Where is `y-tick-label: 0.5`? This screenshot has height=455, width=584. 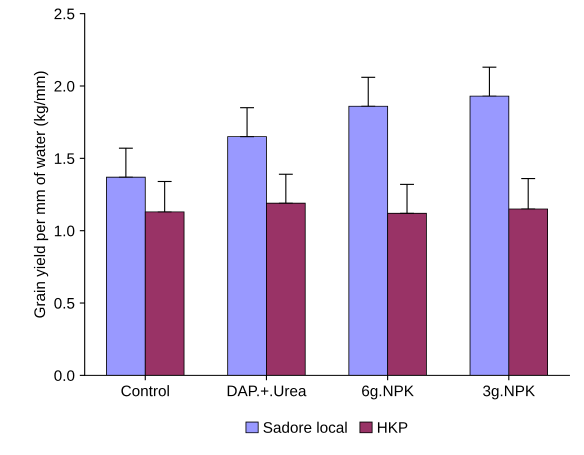 y-tick-label: 0.5 is located at coordinates (64, 303).